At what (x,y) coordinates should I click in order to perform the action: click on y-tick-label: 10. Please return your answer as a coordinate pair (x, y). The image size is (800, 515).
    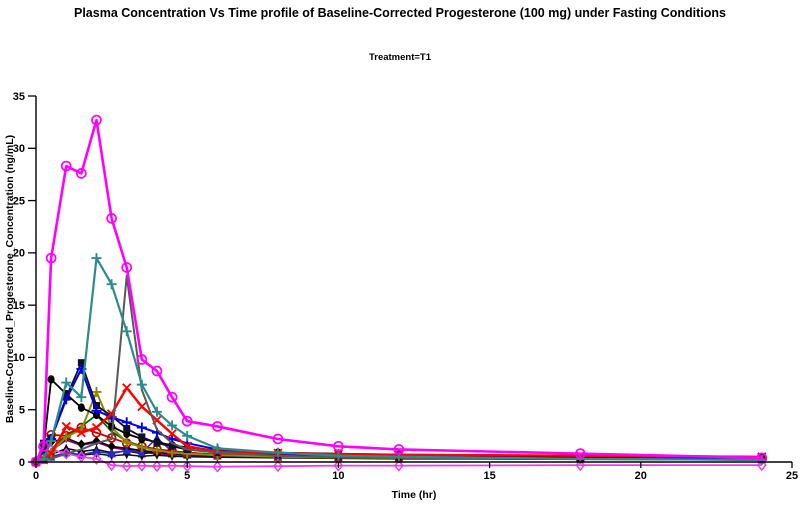
    Looking at the image, I should click on (19, 358).